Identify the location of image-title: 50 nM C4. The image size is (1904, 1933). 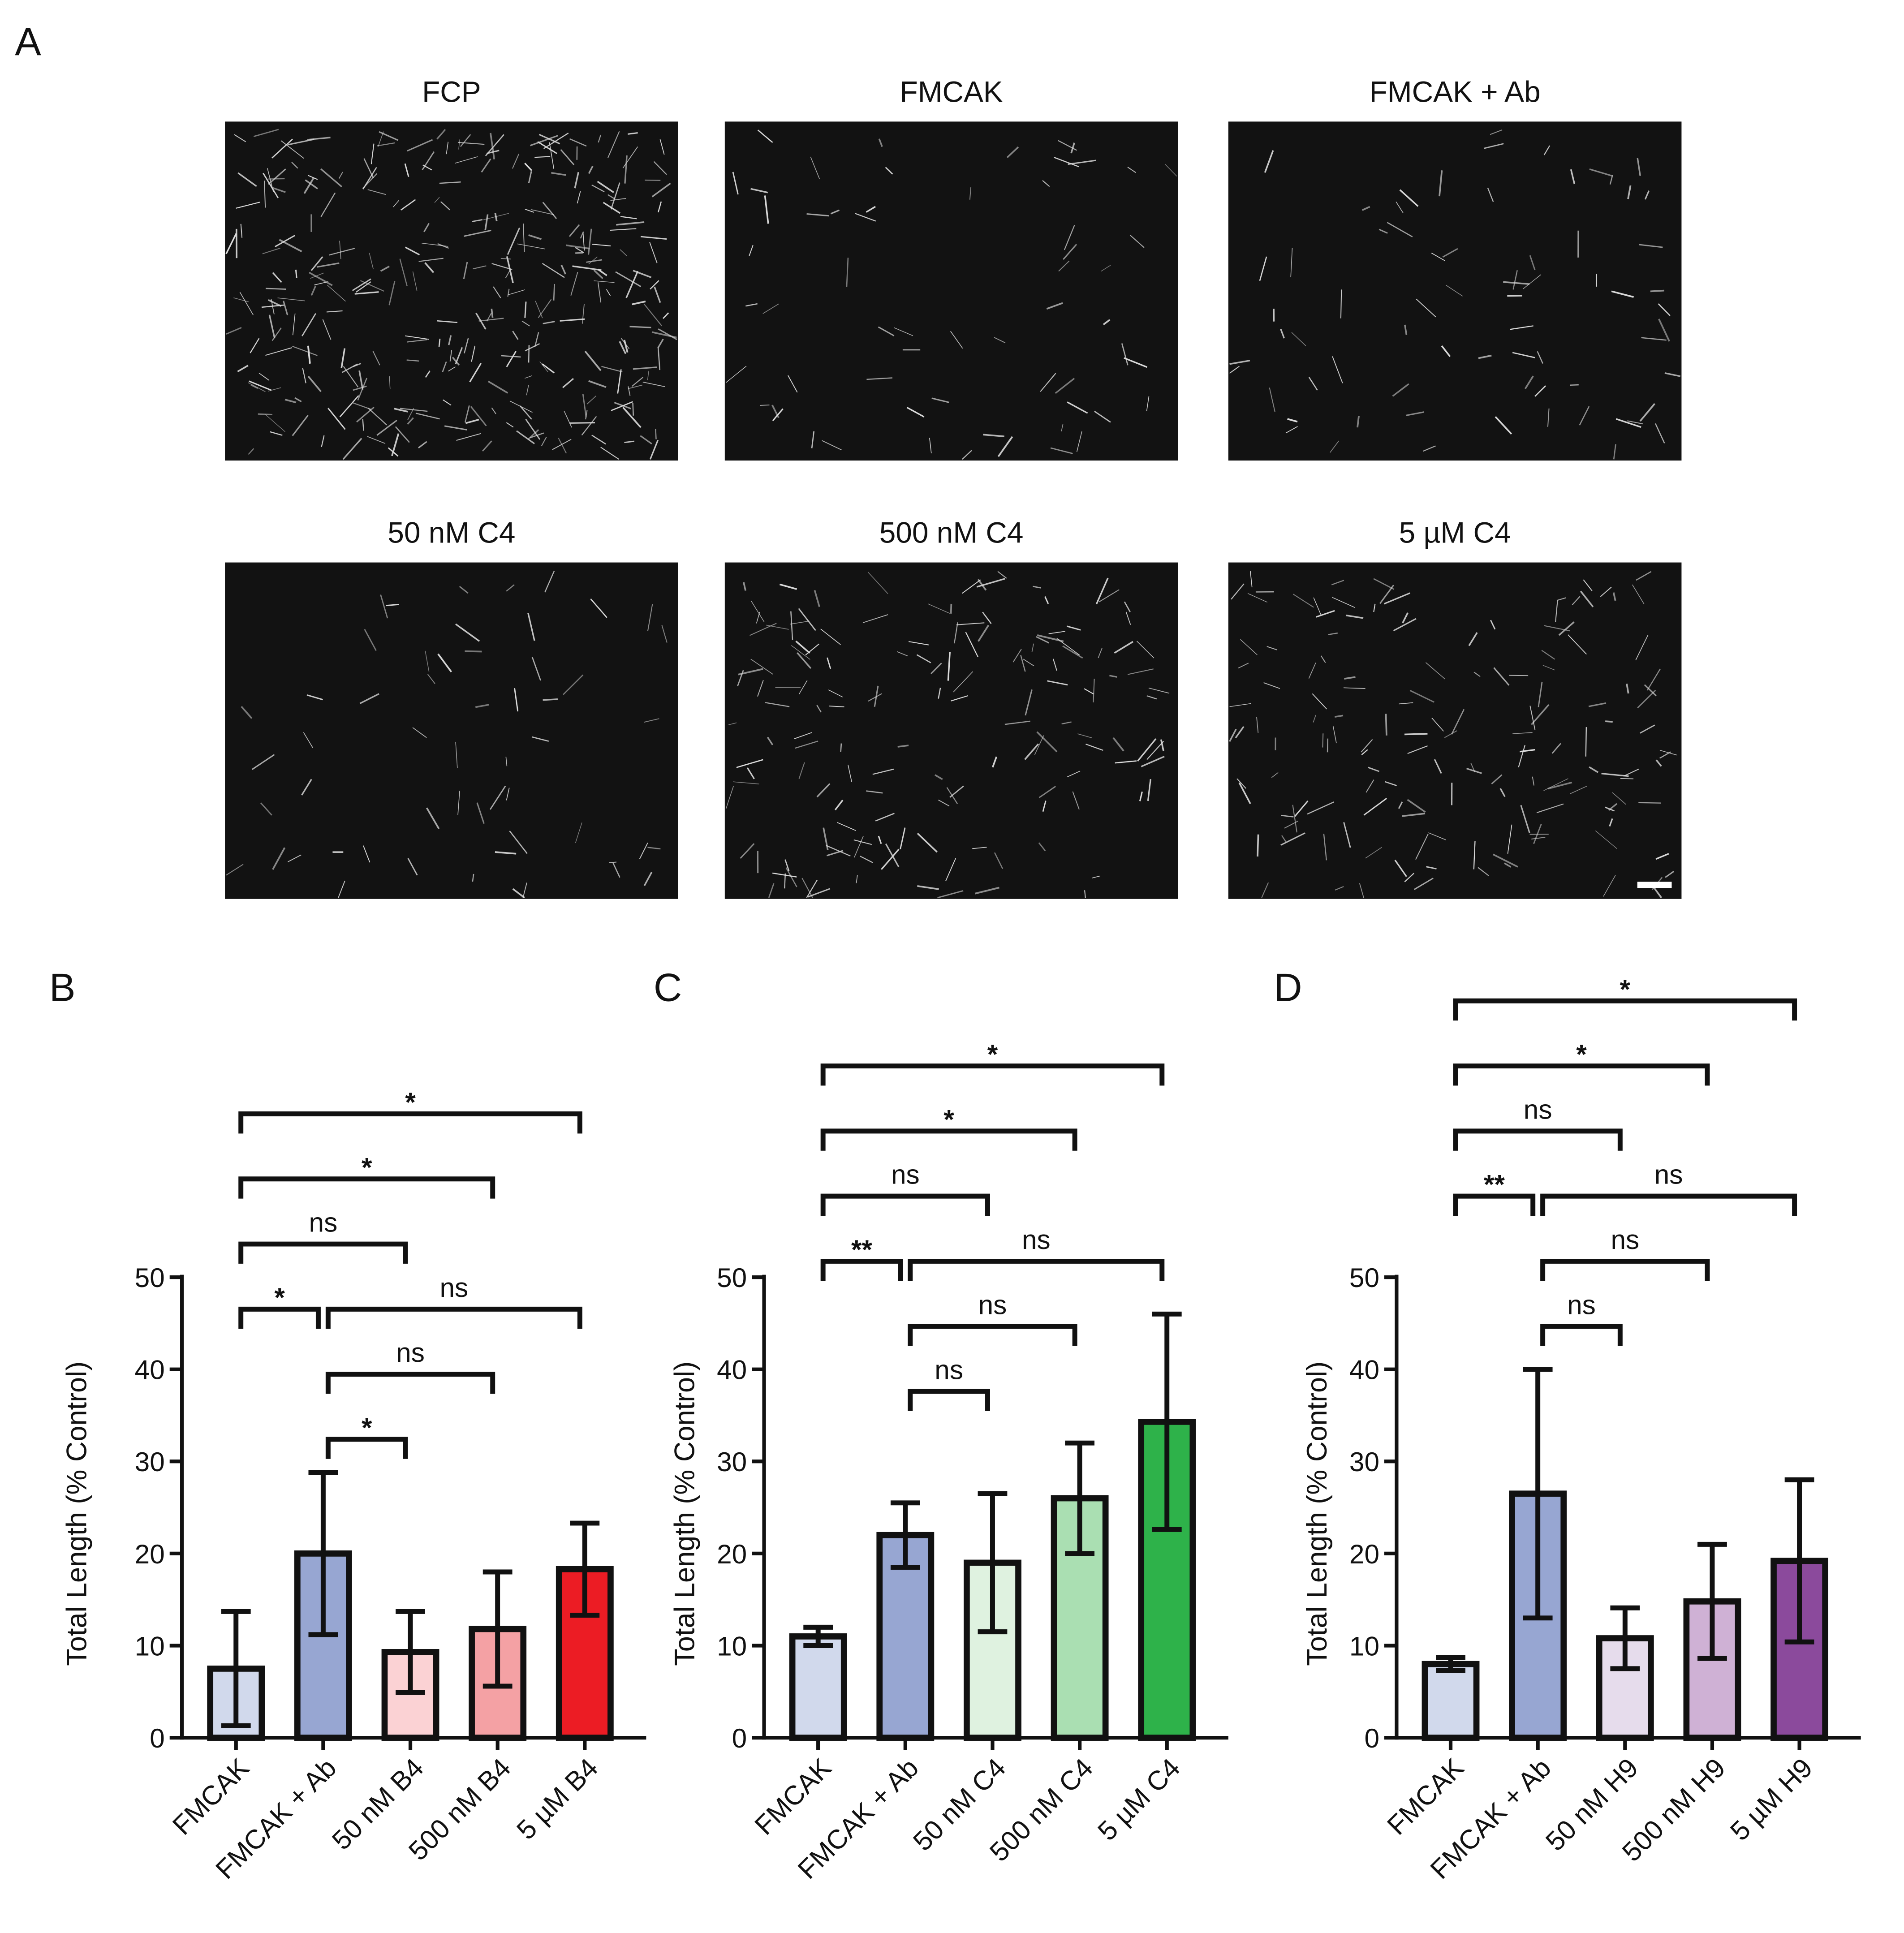
(451, 533).